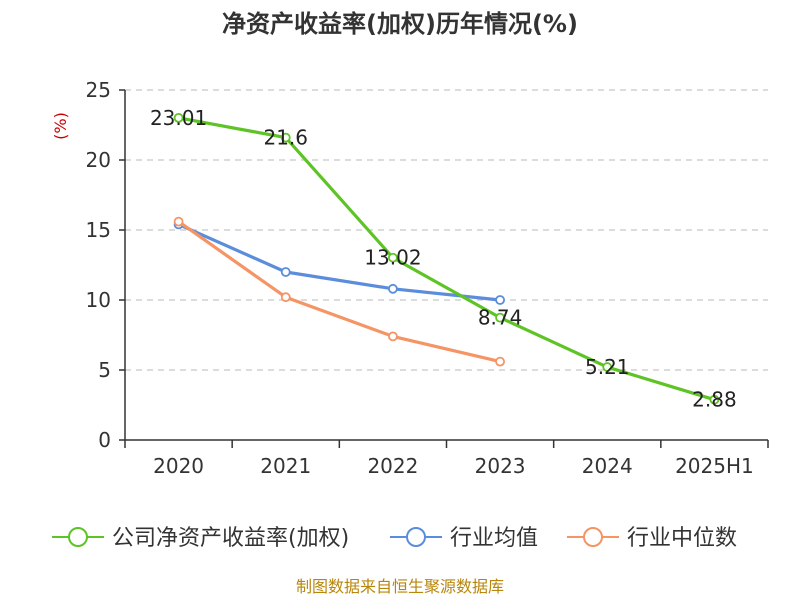  I want to click on x-tick-label: 2023, so click(500, 466).